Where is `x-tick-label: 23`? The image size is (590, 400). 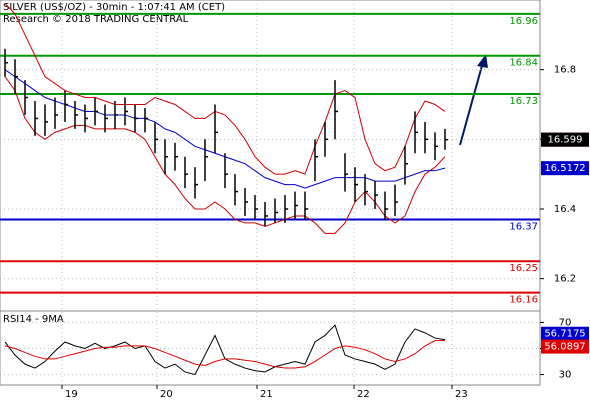 x-tick-label: 23 is located at coordinates (461, 394).